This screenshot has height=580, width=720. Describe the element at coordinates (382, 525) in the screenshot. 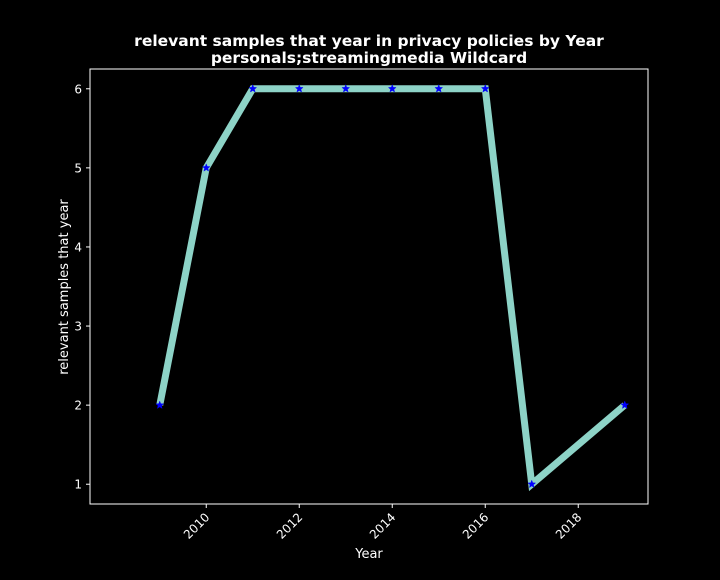

I see `x-tick-label: 2014` at that location.